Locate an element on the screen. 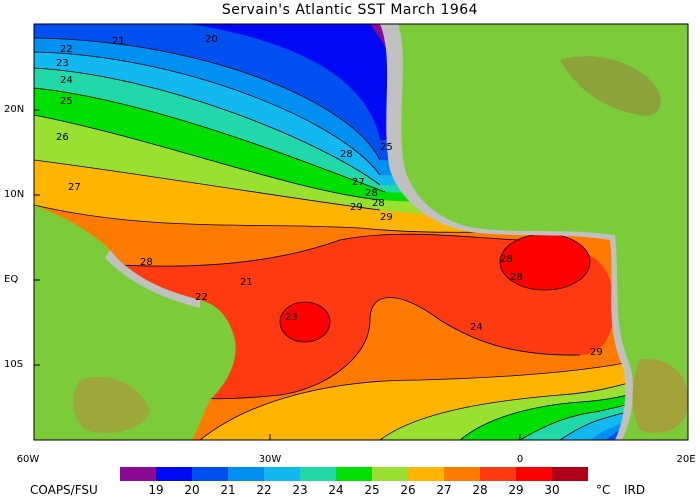  colorbar-value-label: 24 is located at coordinates (336, 490).